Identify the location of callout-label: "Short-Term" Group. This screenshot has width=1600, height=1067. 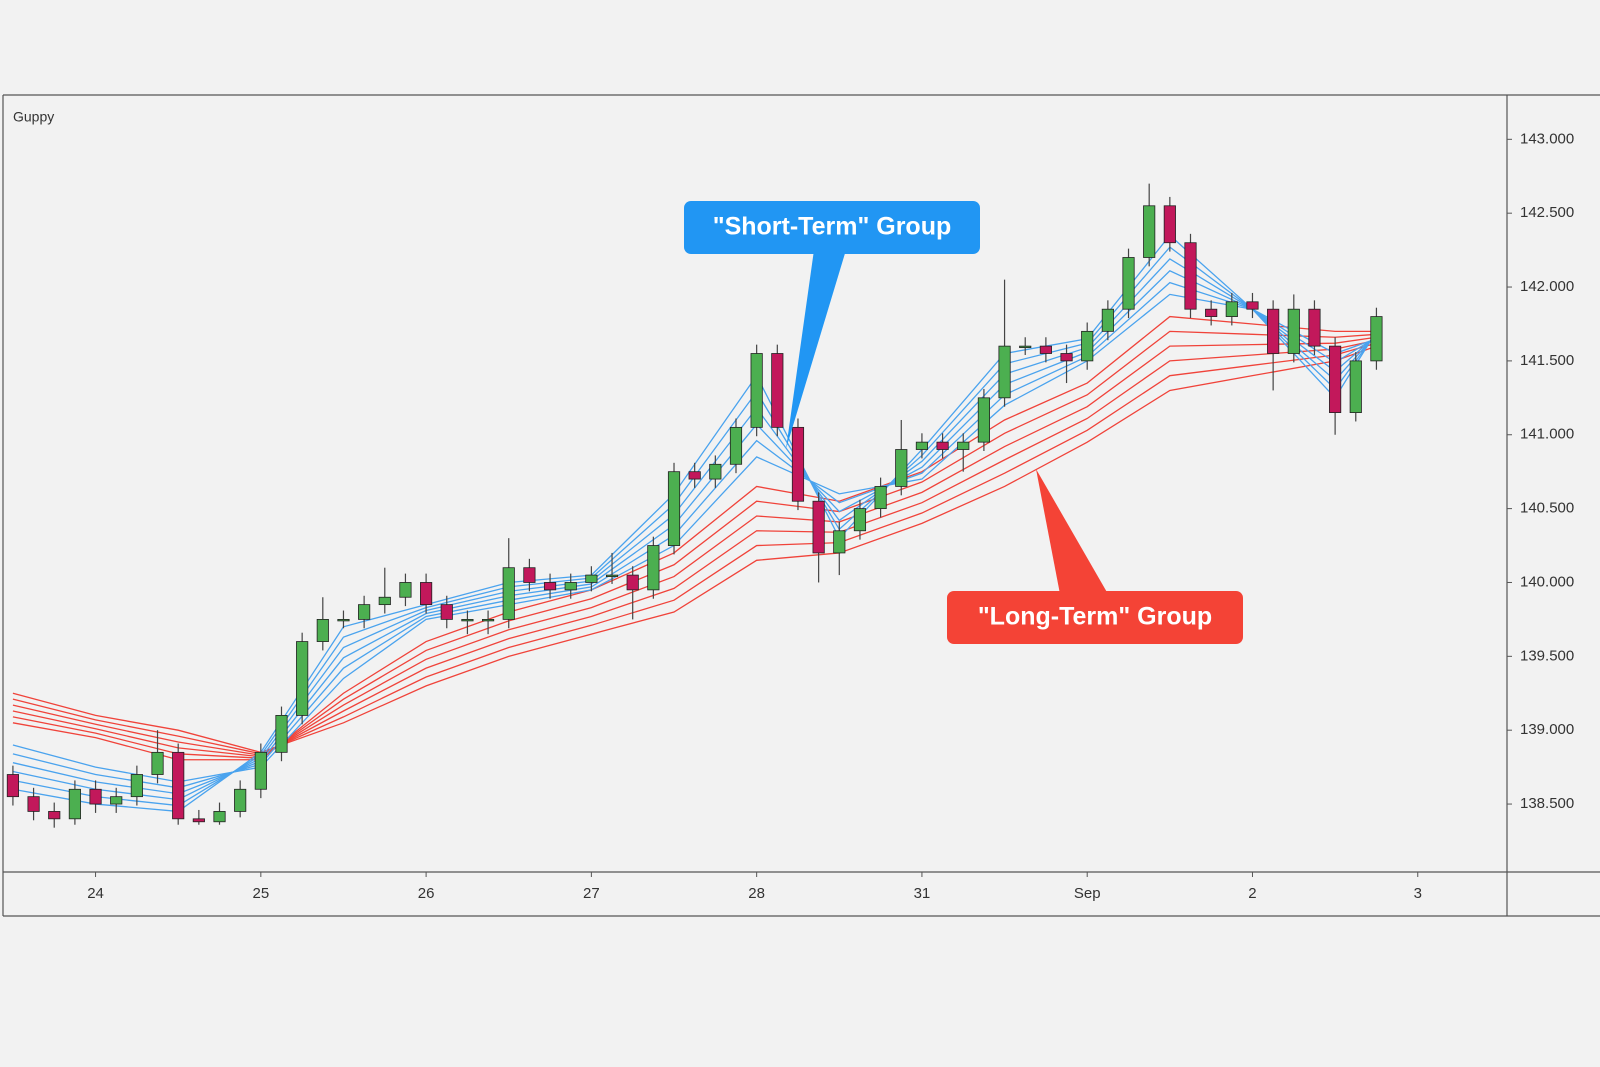
(832, 227).